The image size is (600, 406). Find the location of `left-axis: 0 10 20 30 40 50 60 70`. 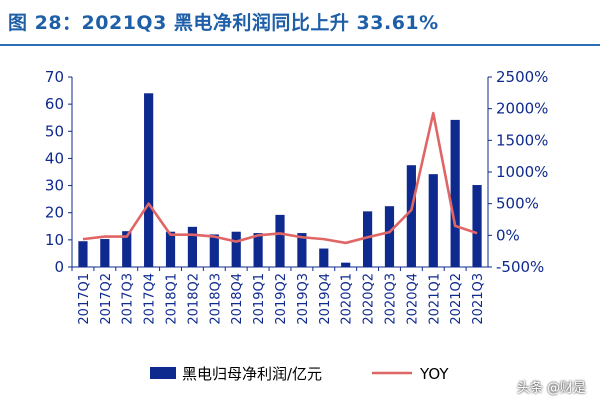

left-axis: 0 10 20 30 40 50 60 70 is located at coordinates (59, 172).